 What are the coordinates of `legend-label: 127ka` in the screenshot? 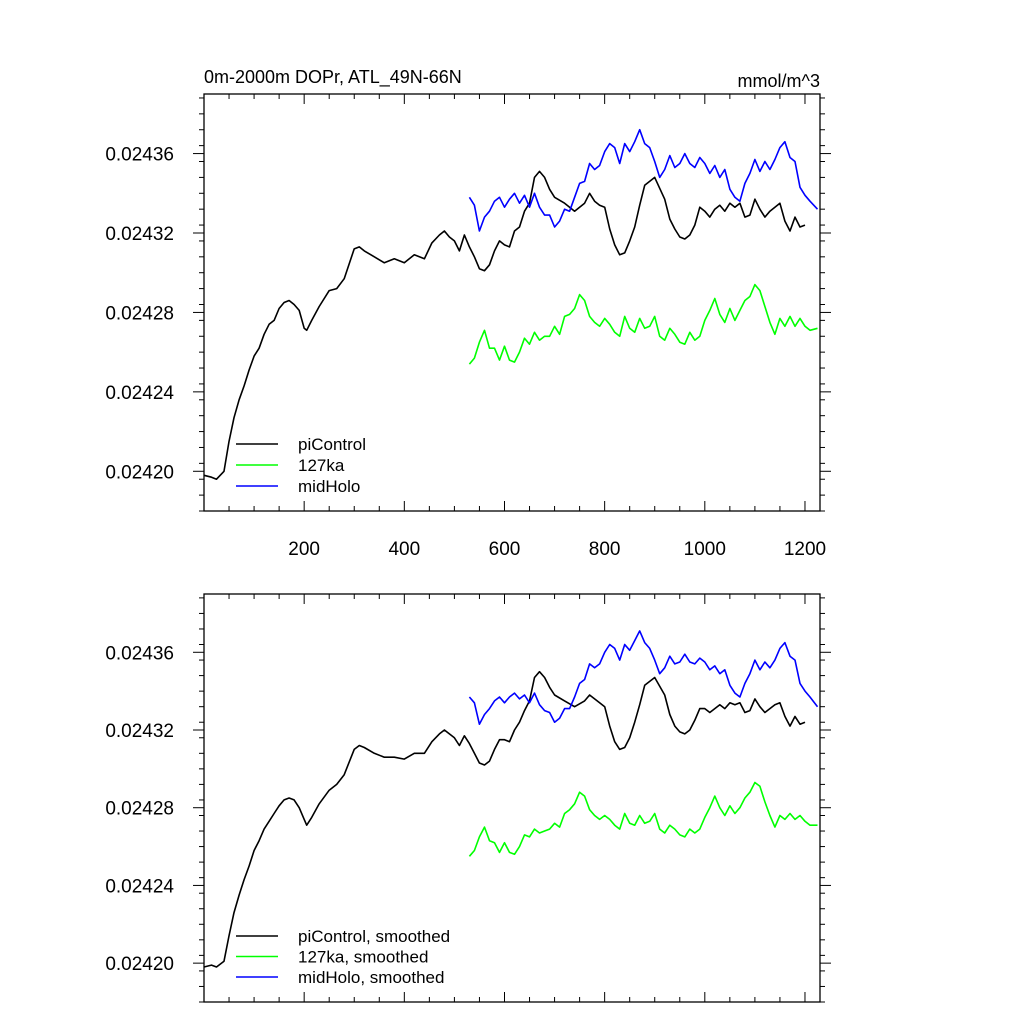 It's located at (321, 465).